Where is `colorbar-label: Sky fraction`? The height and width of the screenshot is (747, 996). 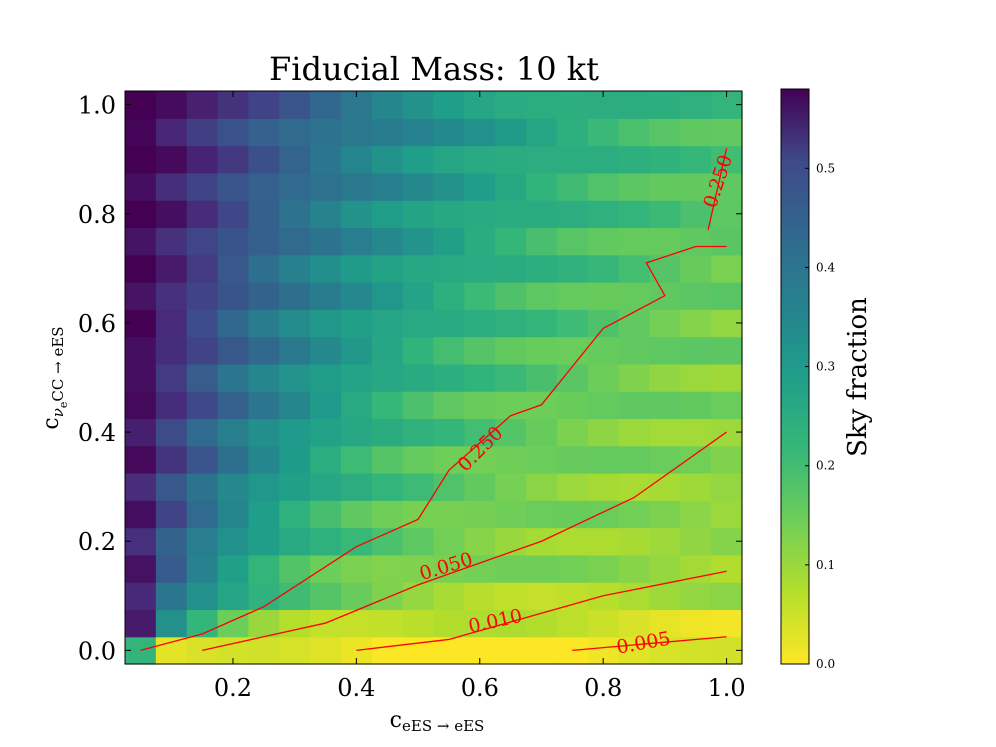
colorbar-label: Sky fraction is located at coordinates (858, 377).